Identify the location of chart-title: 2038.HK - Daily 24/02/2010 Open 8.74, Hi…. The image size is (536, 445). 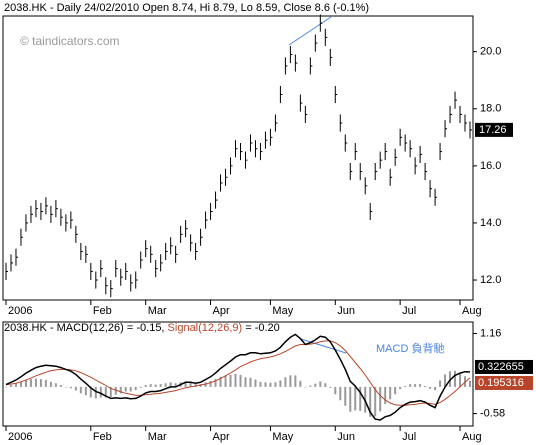
(186, 8).